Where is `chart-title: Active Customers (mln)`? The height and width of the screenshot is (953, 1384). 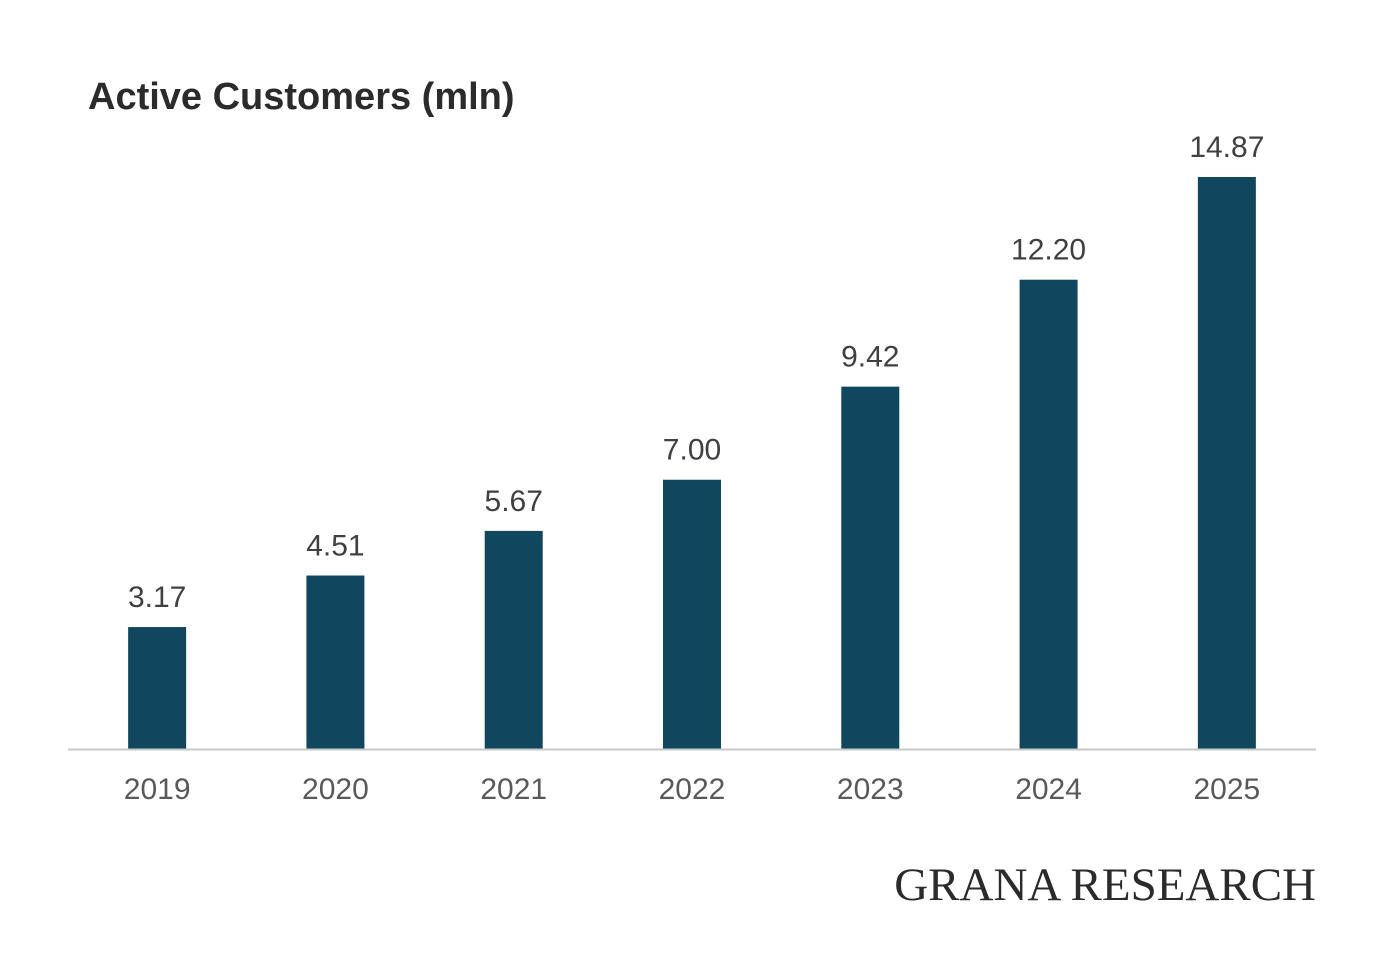
chart-title: Active Customers (mln) is located at coordinates (301, 97).